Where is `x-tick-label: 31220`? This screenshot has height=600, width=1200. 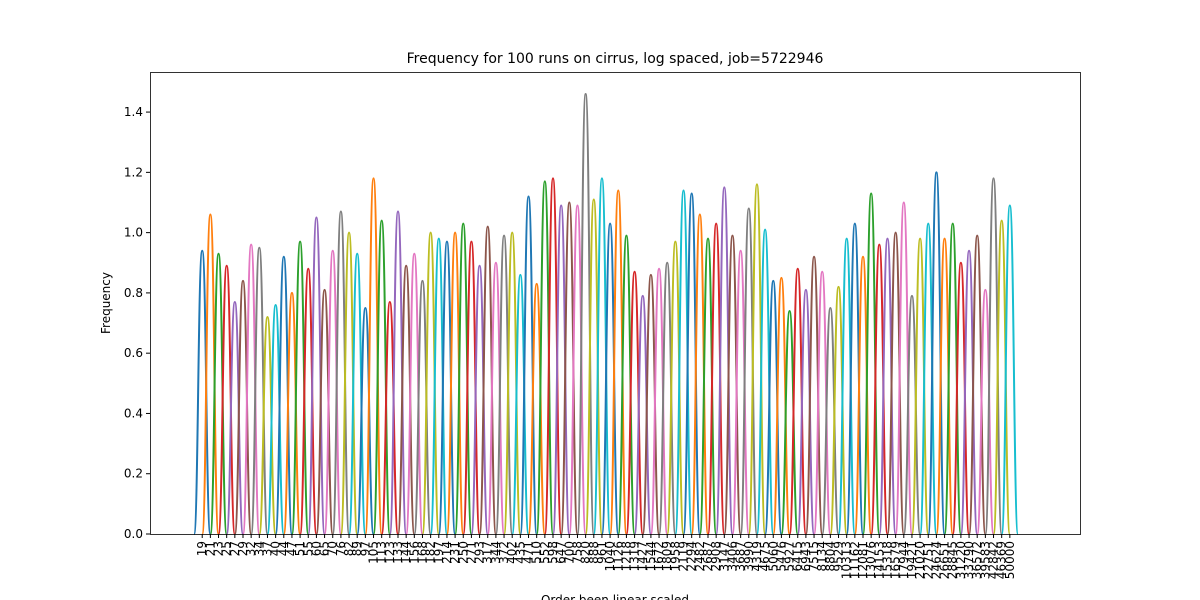
x-tick-label: 31220 is located at coordinates (961, 560).